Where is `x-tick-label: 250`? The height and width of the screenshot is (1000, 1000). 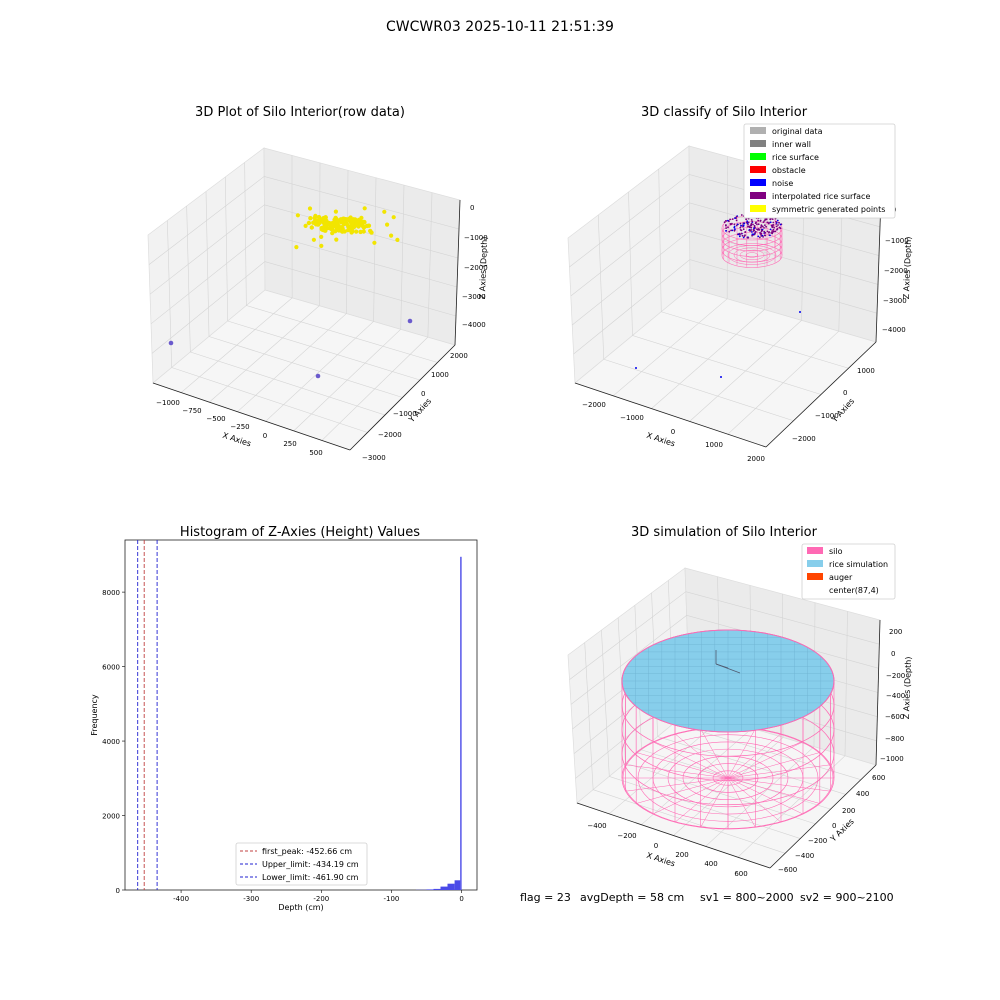
x-tick-label: 250 is located at coordinates (289, 444).